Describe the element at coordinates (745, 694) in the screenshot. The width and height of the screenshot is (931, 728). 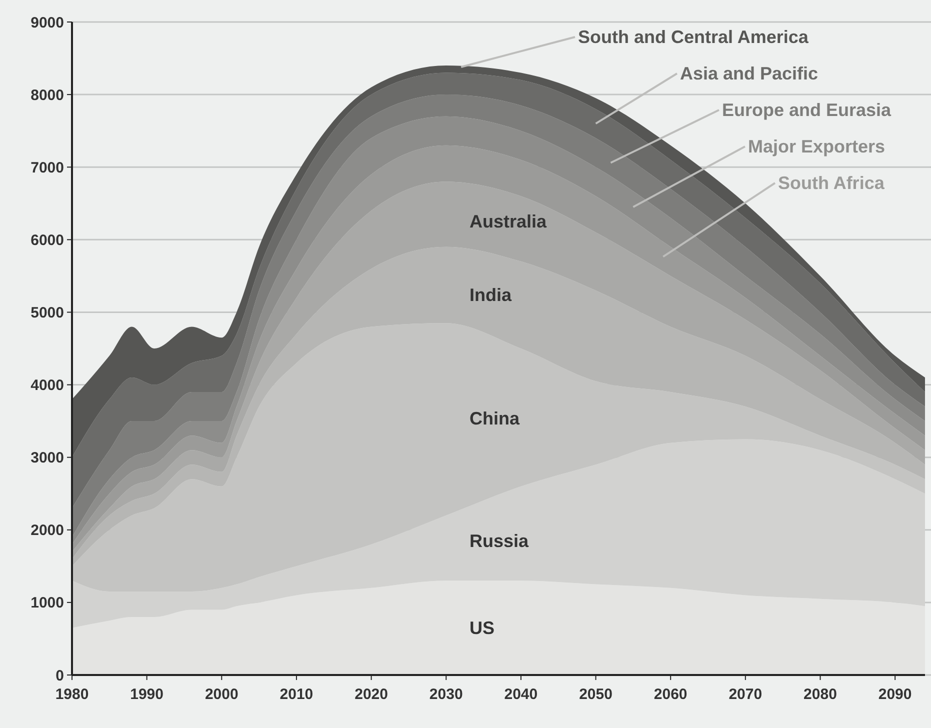
I see `x-tick-label: 2070` at that location.